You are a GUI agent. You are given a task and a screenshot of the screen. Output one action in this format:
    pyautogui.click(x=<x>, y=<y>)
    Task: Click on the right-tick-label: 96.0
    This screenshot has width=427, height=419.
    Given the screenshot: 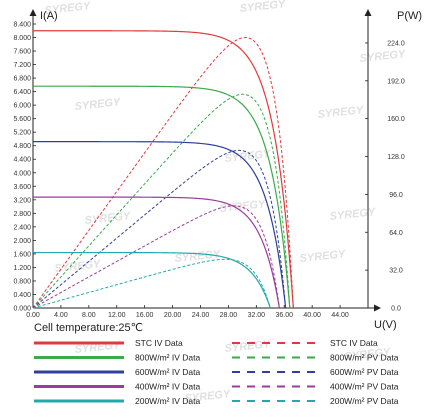 What is the action you would take?
    pyautogui.click(x=396, y=195)
    